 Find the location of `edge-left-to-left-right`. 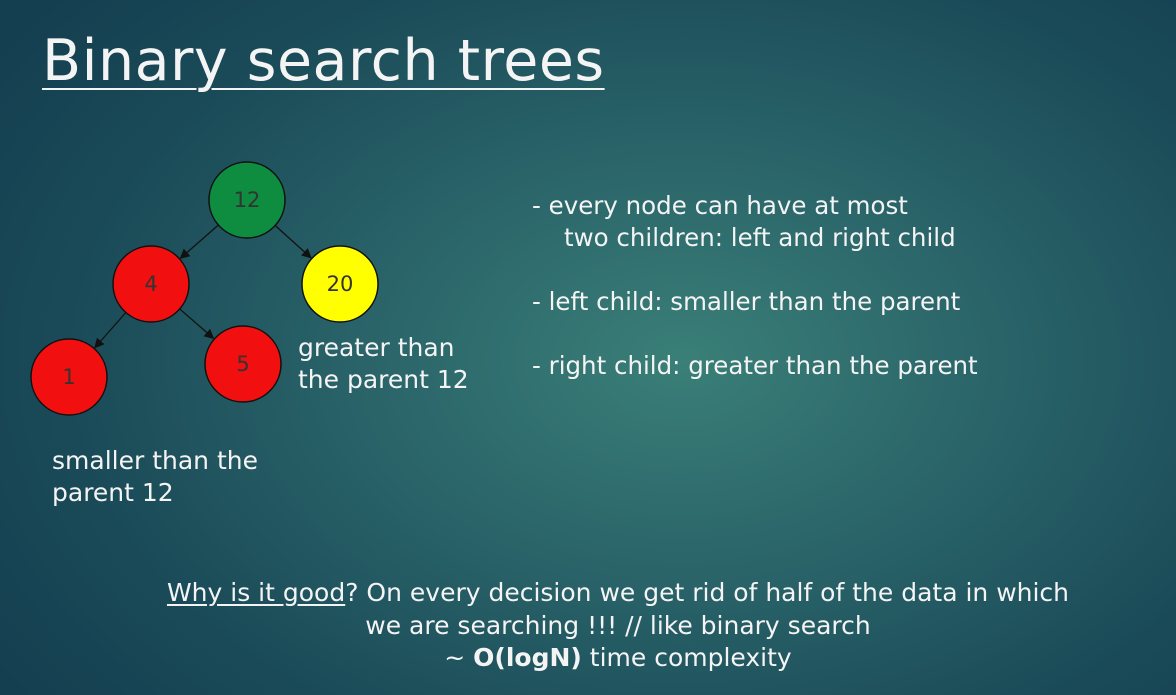

edge-left-to-left-right is located at coordinates (197, 324).